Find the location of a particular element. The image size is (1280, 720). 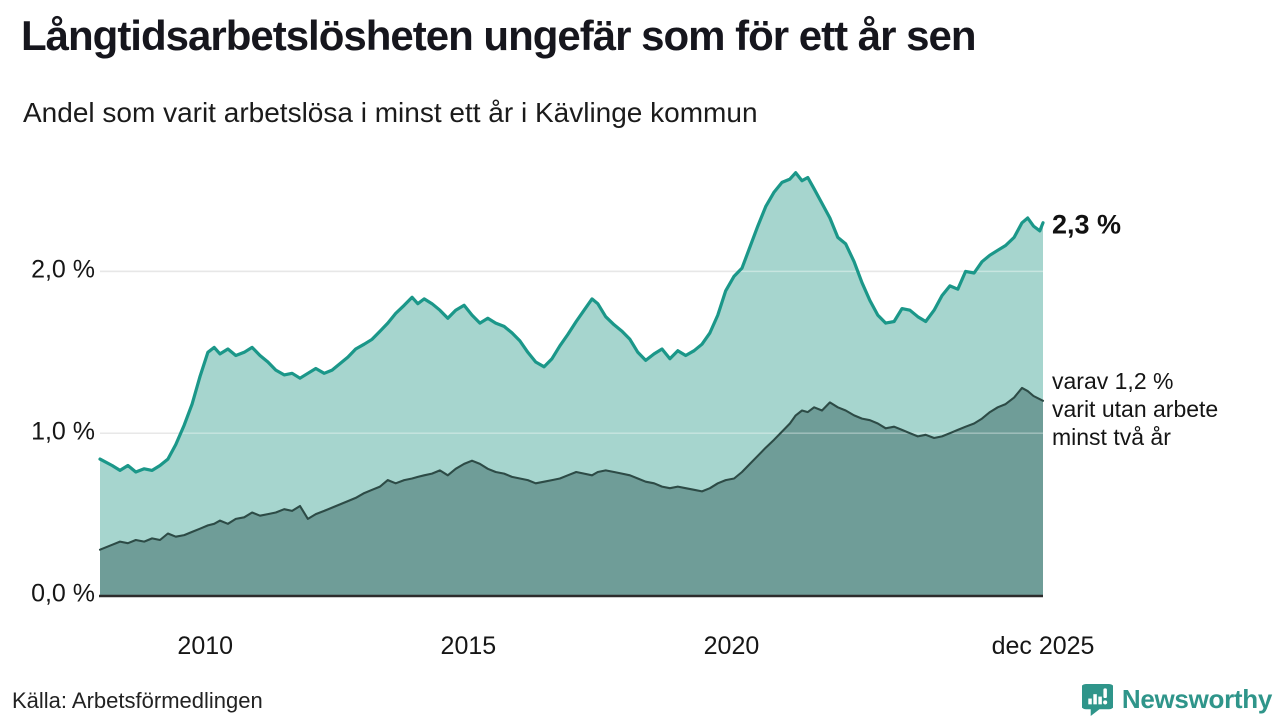

x-axis-tick-label: 2020 is located at coordinates (731, 646).